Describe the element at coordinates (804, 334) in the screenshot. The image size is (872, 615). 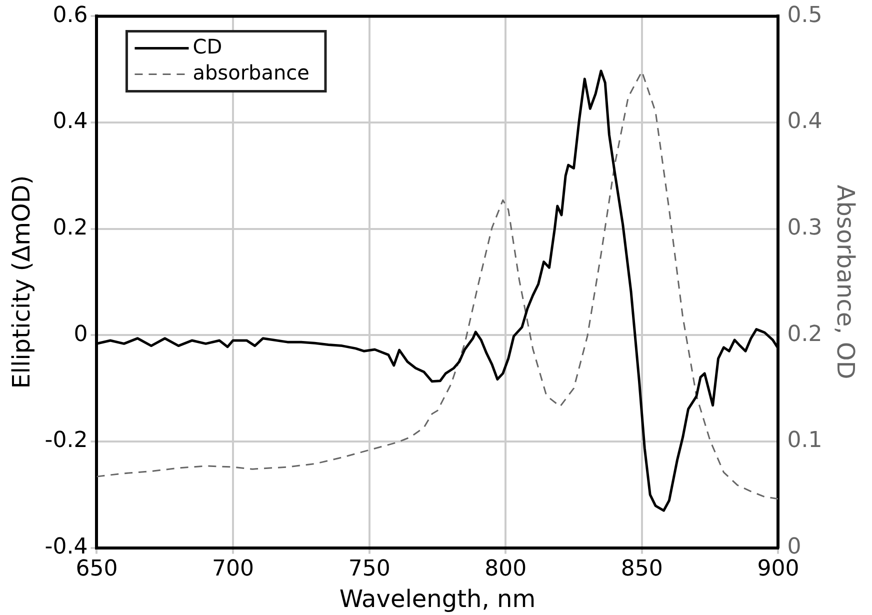
I see `y2-tick-label: 0.2` at that location.